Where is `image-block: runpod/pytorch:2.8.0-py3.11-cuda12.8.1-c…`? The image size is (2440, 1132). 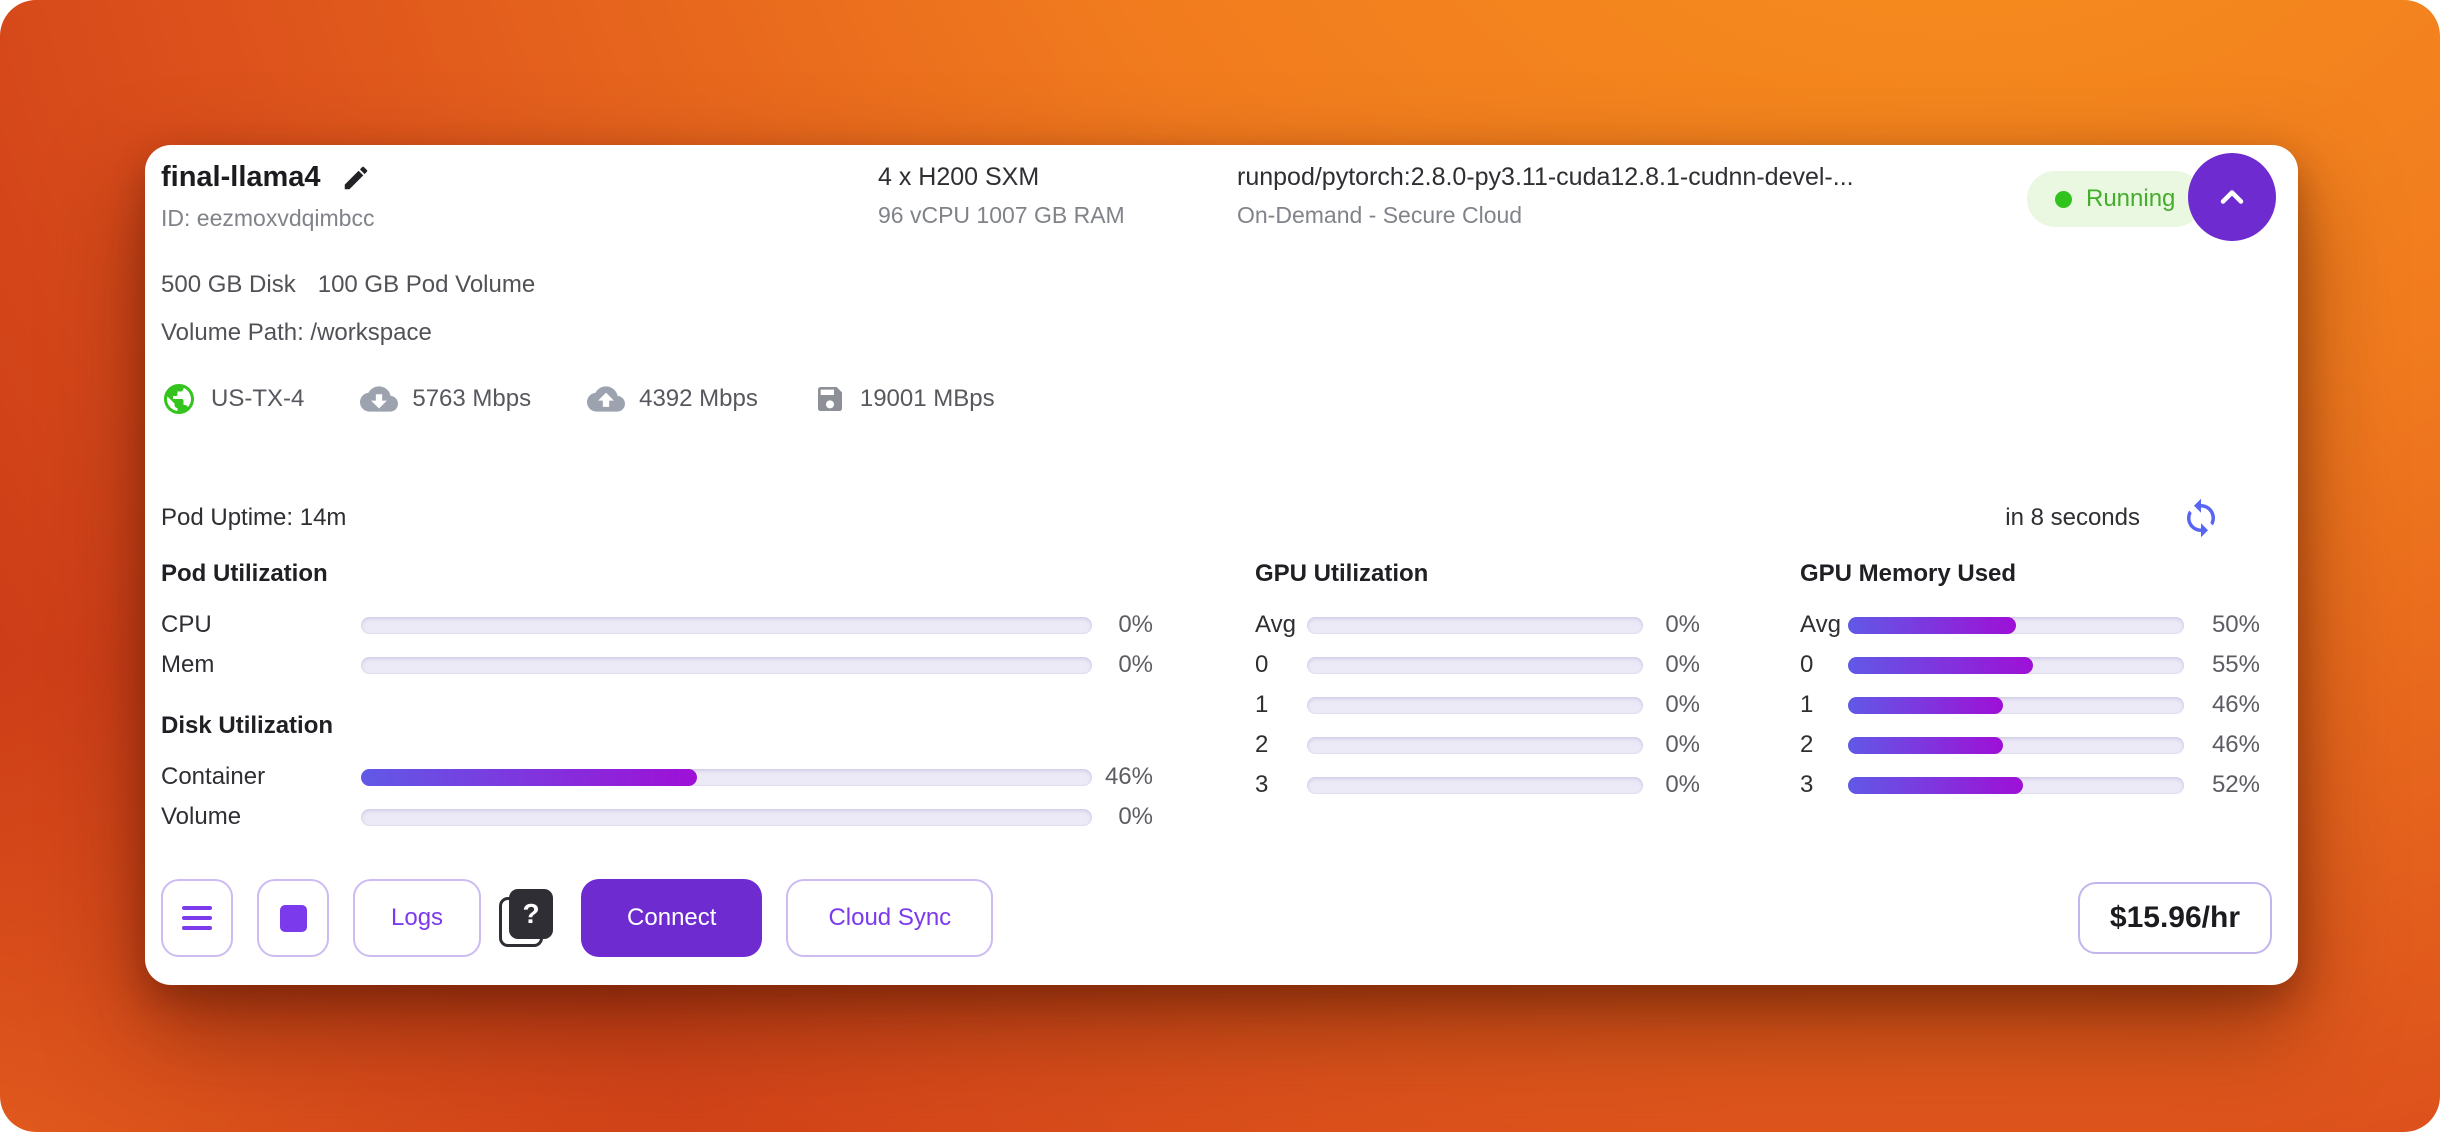
image-block: runpod/pytorch:2.8.0-py3.11-cuda12.8.1-c… is located at coordinates (1607, 196).